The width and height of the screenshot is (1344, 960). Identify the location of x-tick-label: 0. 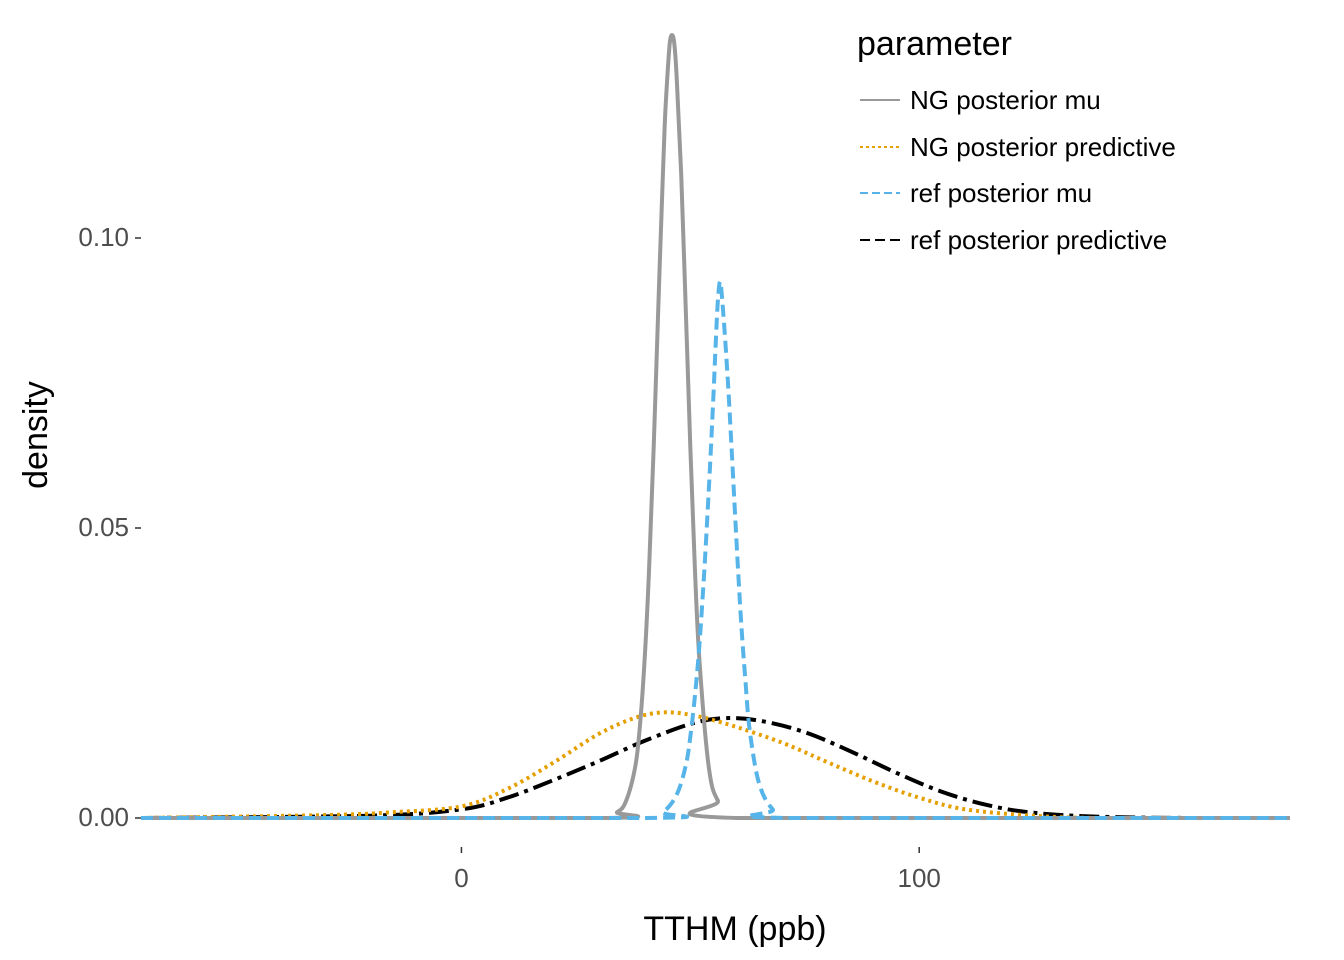
(461, 878).